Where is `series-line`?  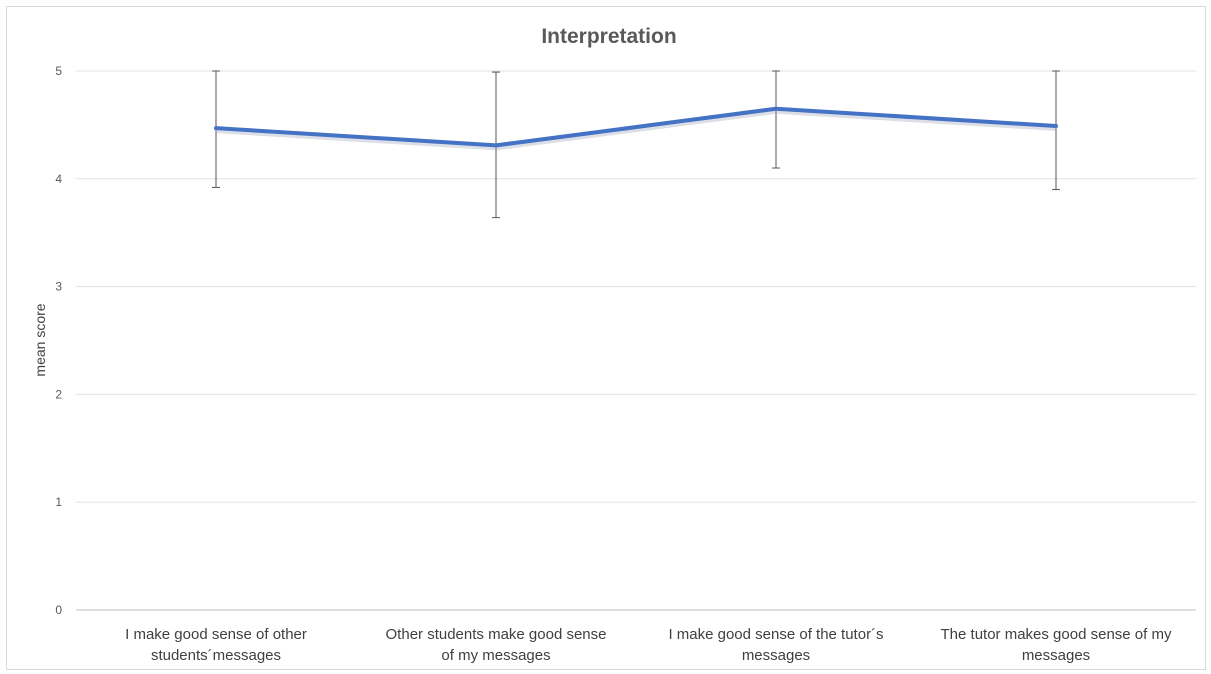 series-line is located at coordinates (636, 127).